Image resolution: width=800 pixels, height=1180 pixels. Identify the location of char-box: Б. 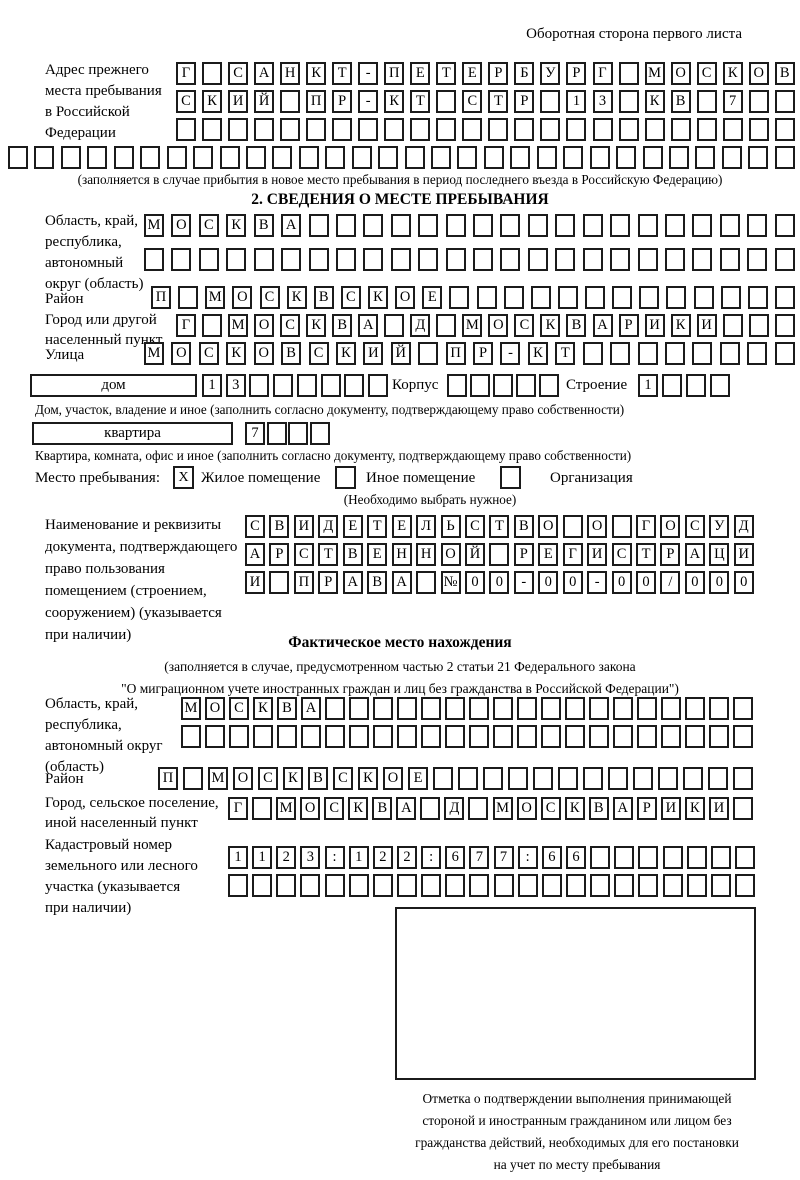
(524, 73).